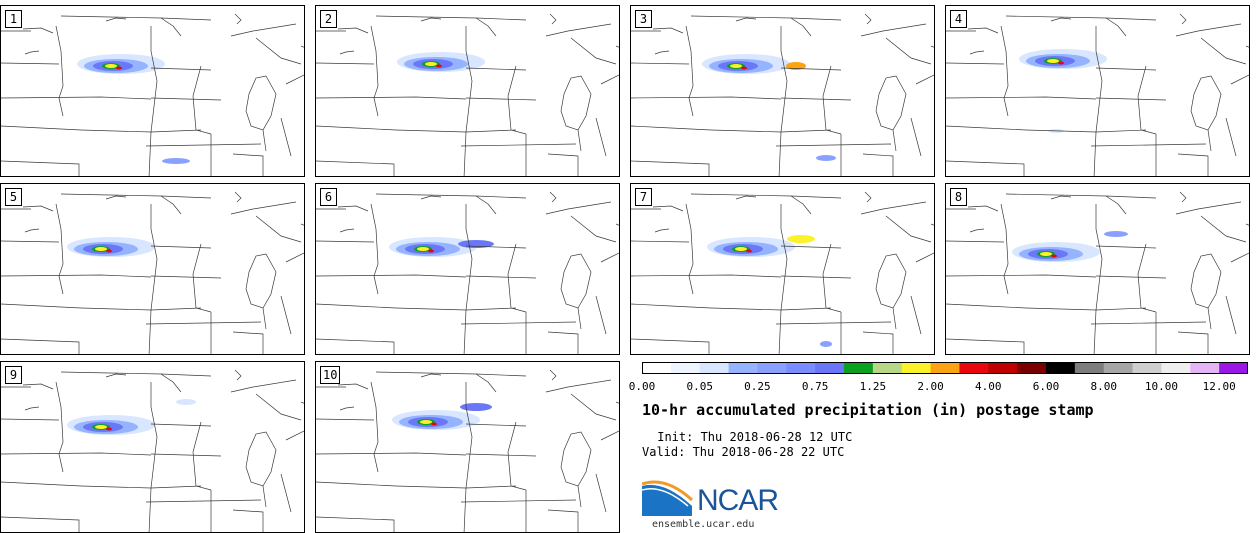  Describe the element at coordinates (152, 94) in the screenshot. I see `map-canvas` at that location.